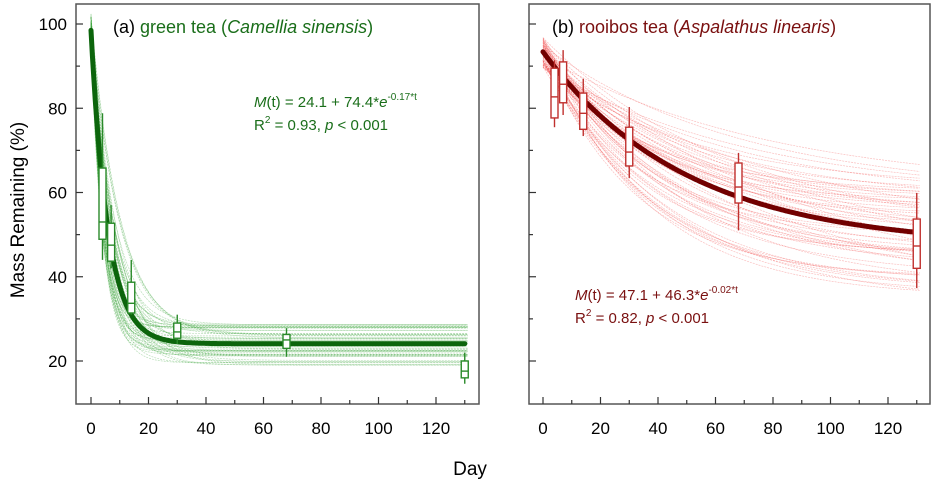 Image resolution: width=935 pixels, height=493 pixels. I want to click on p-label: p, so click(649, 318).